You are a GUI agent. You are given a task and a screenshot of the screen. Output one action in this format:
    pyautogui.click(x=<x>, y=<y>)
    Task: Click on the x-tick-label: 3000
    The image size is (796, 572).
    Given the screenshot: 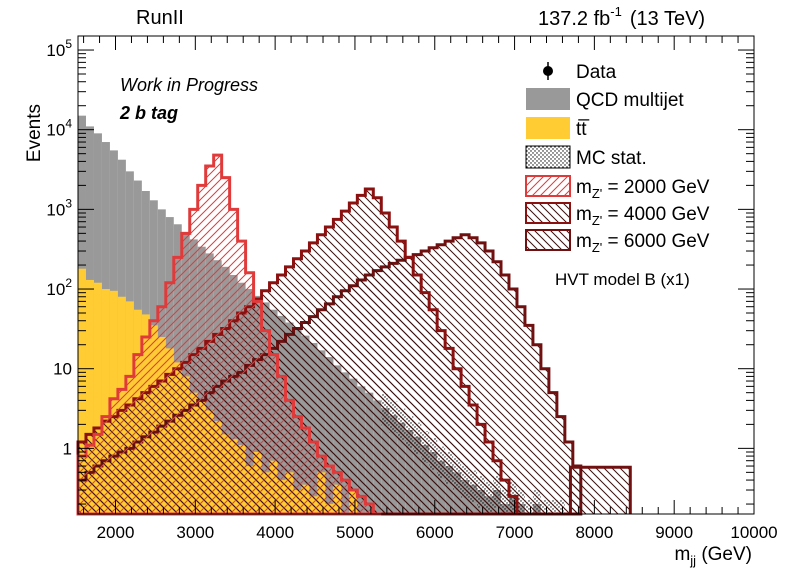 What is the action you would take?
    pyautogui.click(x=195, y=532)
    